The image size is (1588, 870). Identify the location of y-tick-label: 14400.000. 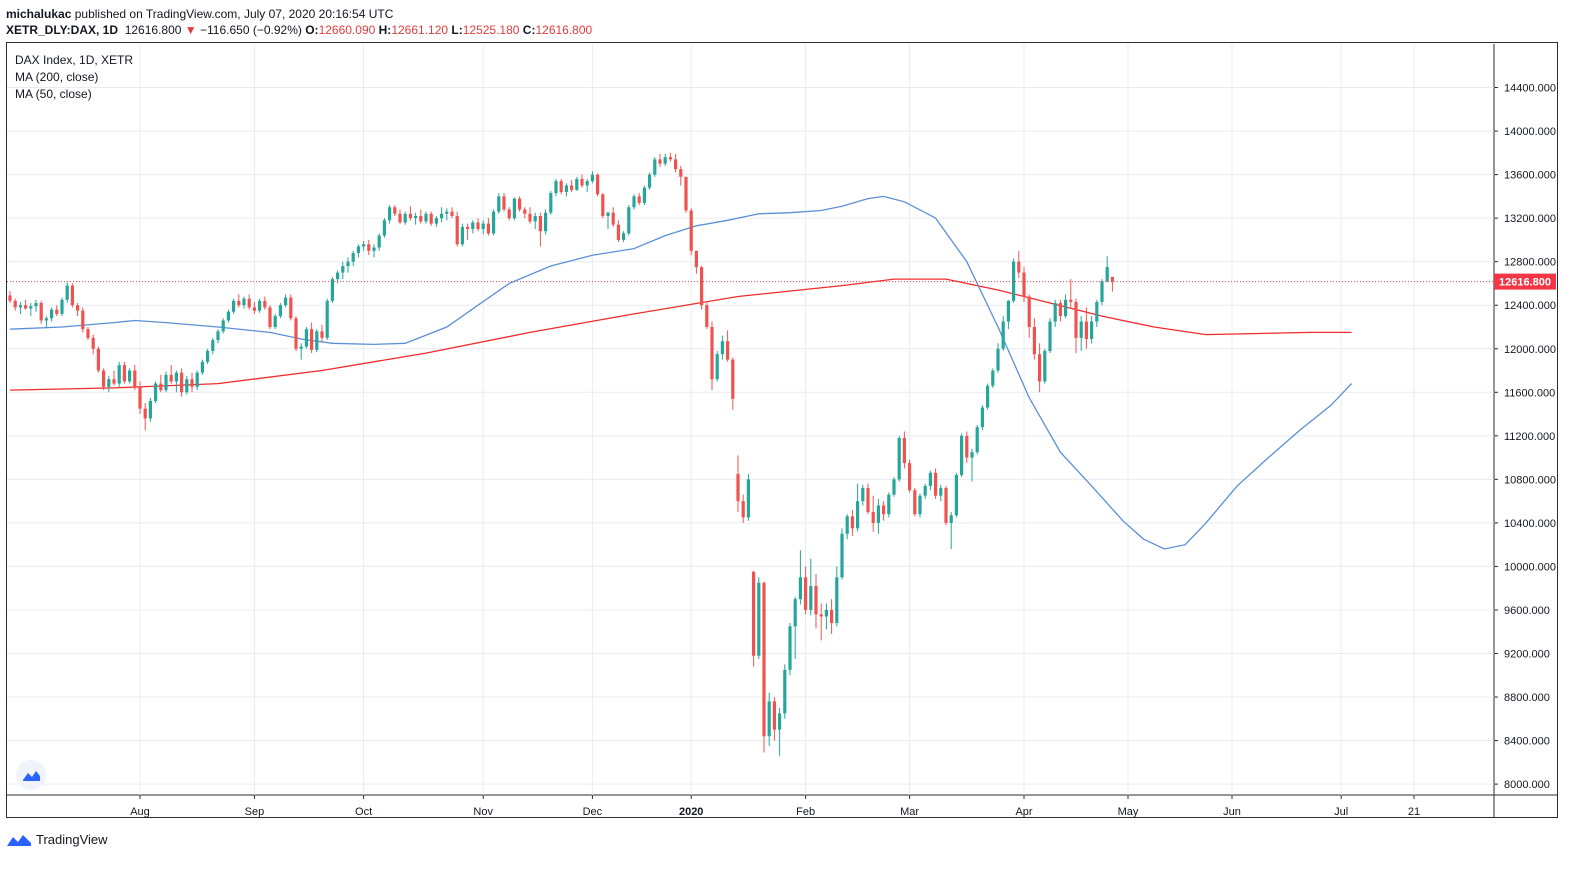
(1530, 89).